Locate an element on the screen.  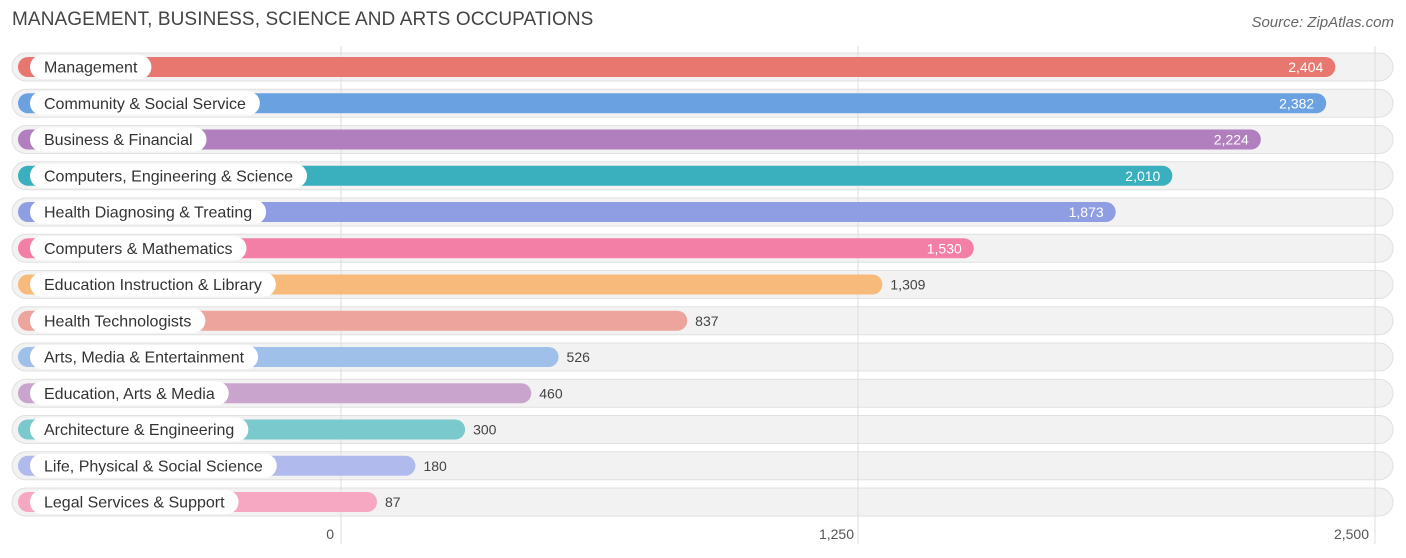
category-label: Computers, Engineering & Science is located at coordinates (168, 176).